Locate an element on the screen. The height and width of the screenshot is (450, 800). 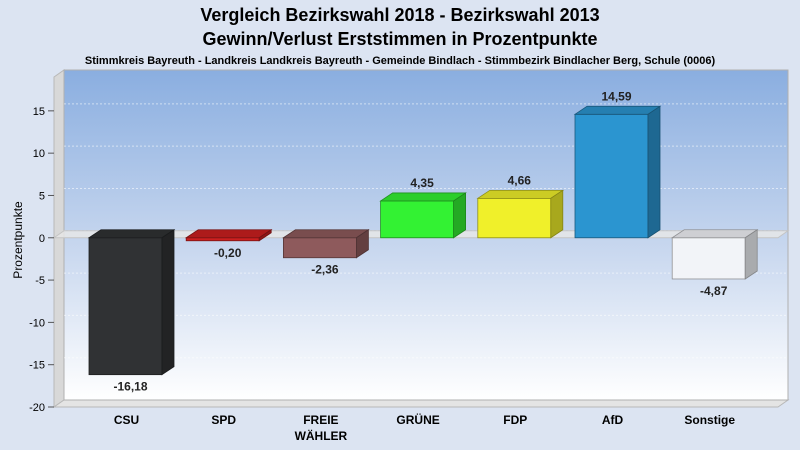
bar-value-label: 4,35 is located at coordinates (422, 183).